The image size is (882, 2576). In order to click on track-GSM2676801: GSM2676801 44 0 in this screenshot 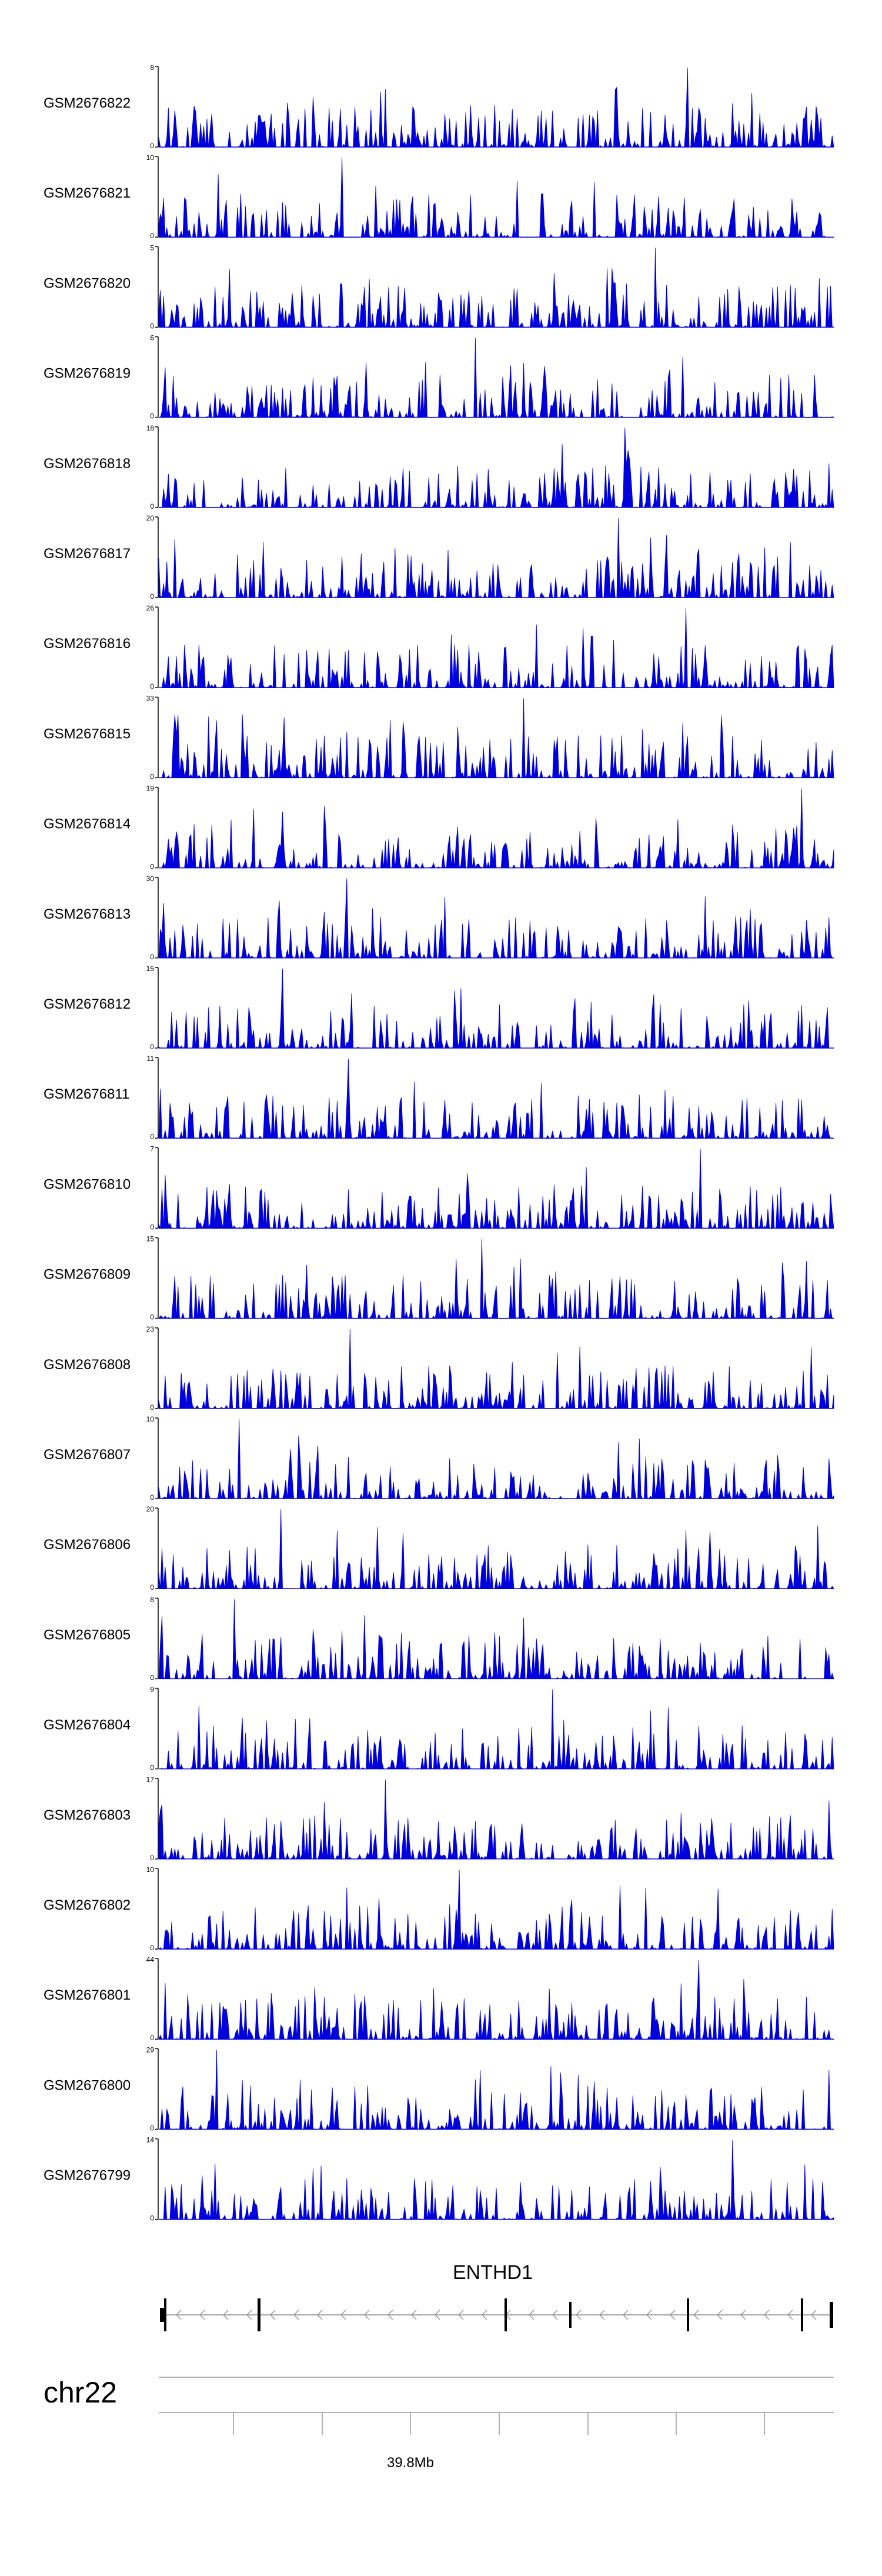, I will do `click(439, 1999)`.